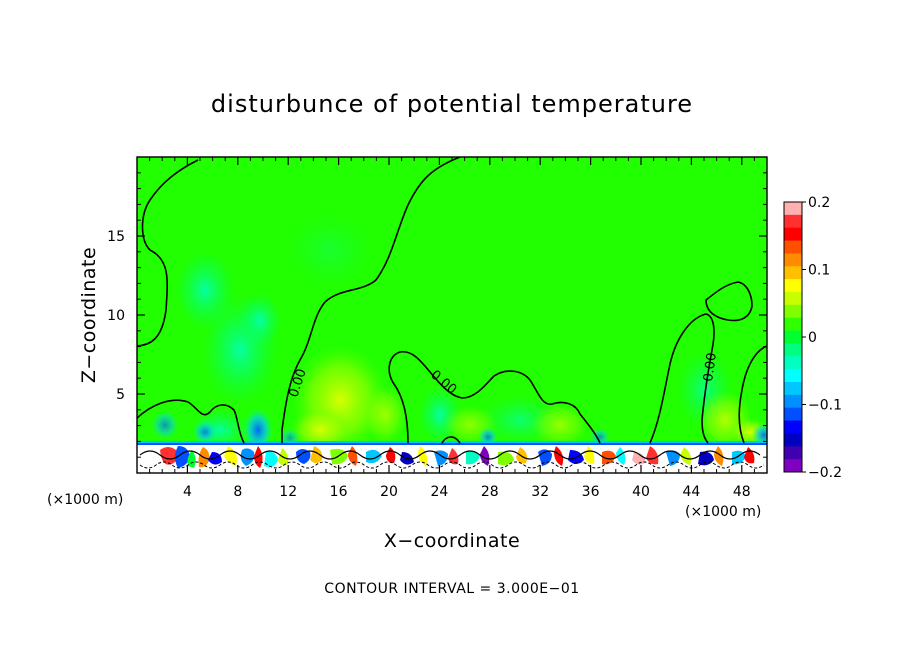 This screenshot has height=654, width=904. What do you see at coordinates (723, 512) in the screenshot?
I see `x-unit-right: (×1000 m)` at bounding box center [723, 512].